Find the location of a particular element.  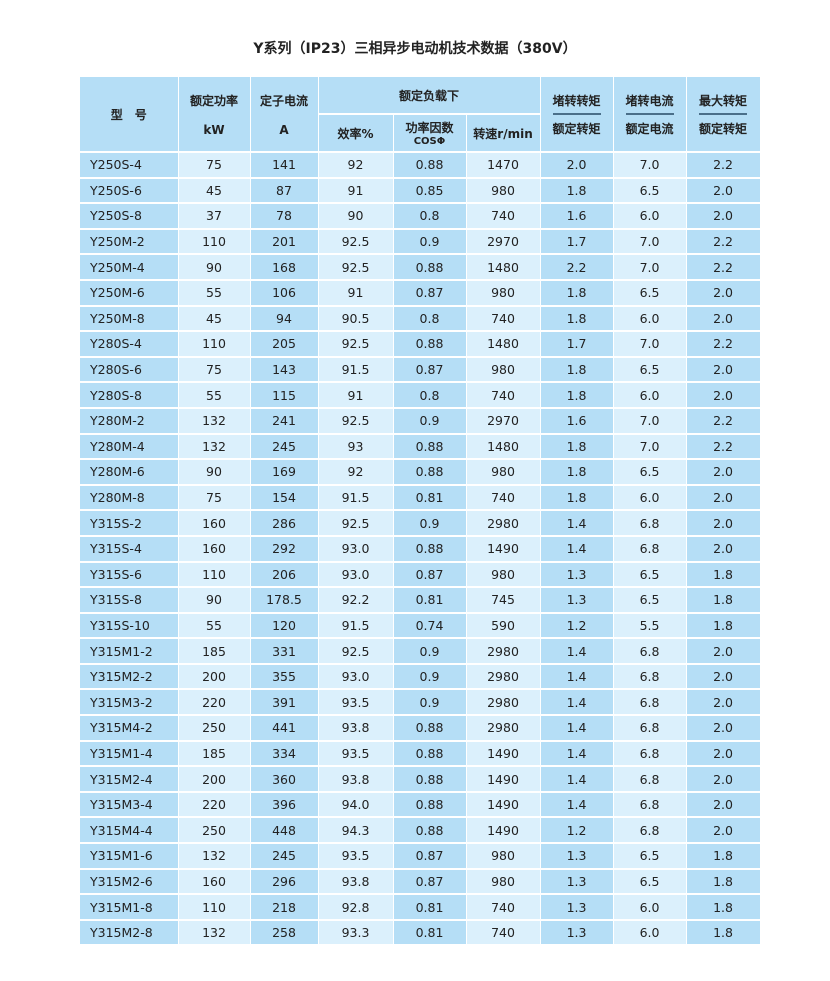

cell-model: Y315M3-4 is located at coordinates (129, 805).